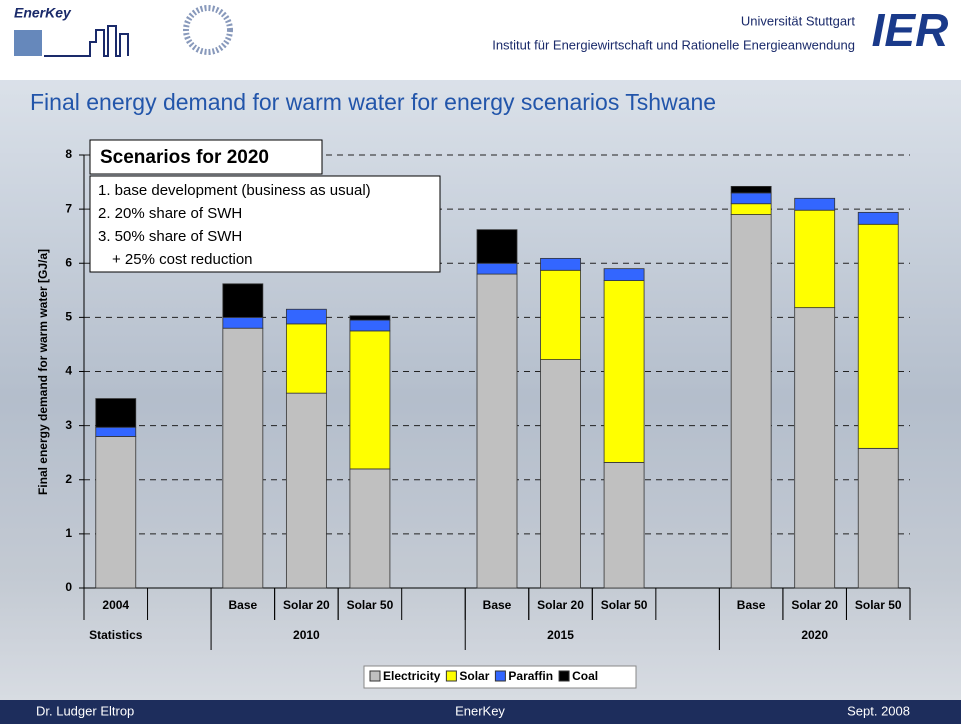 The image size is (961, 724). I want to click on y-tick-label: 8, so click(68, 154).